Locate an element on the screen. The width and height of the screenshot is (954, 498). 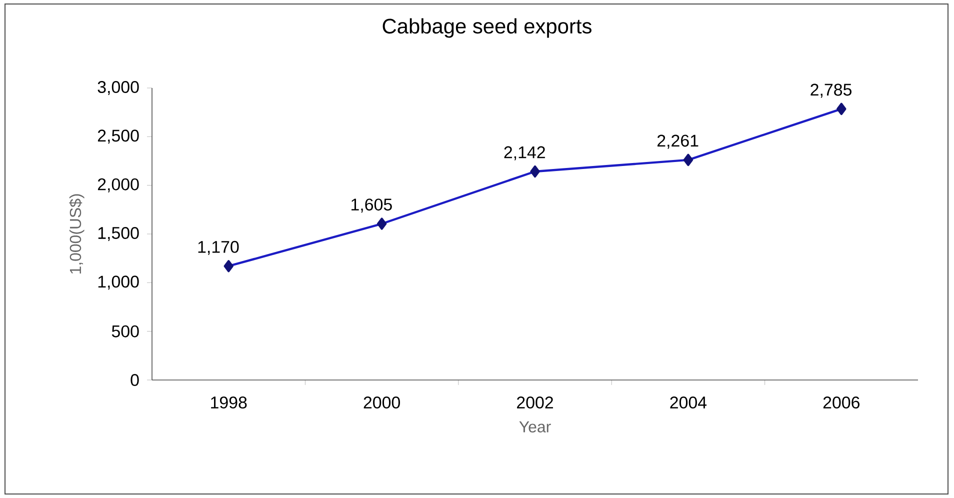
x-tick-label: 2002 is located at coordinates (535, 402).